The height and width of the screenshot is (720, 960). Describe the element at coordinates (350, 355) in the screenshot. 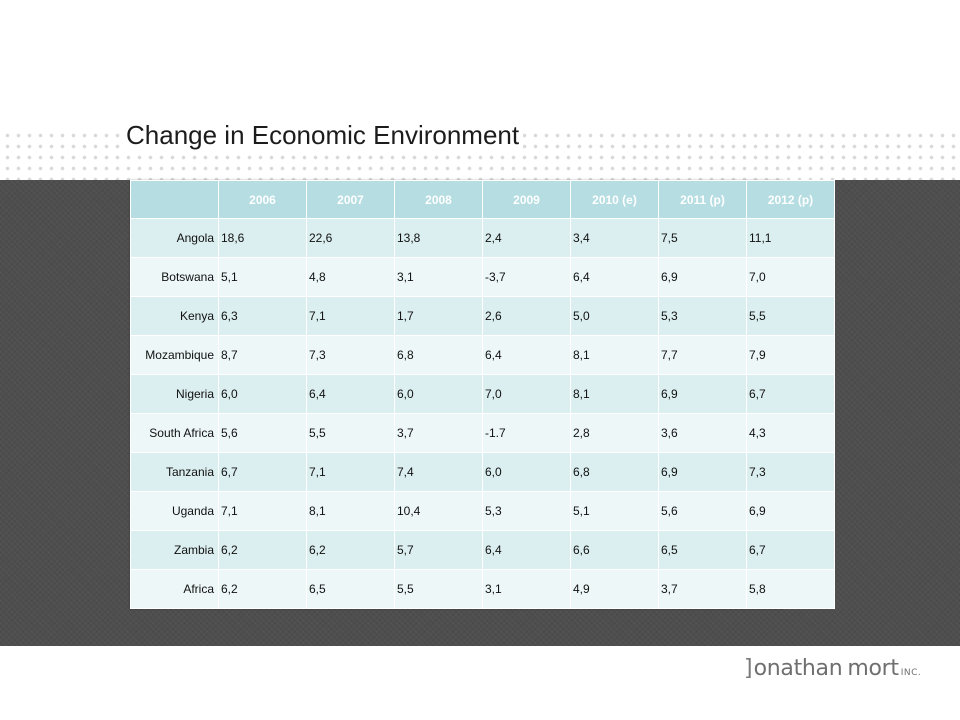

I see `value-cell: 7,3` at that location.